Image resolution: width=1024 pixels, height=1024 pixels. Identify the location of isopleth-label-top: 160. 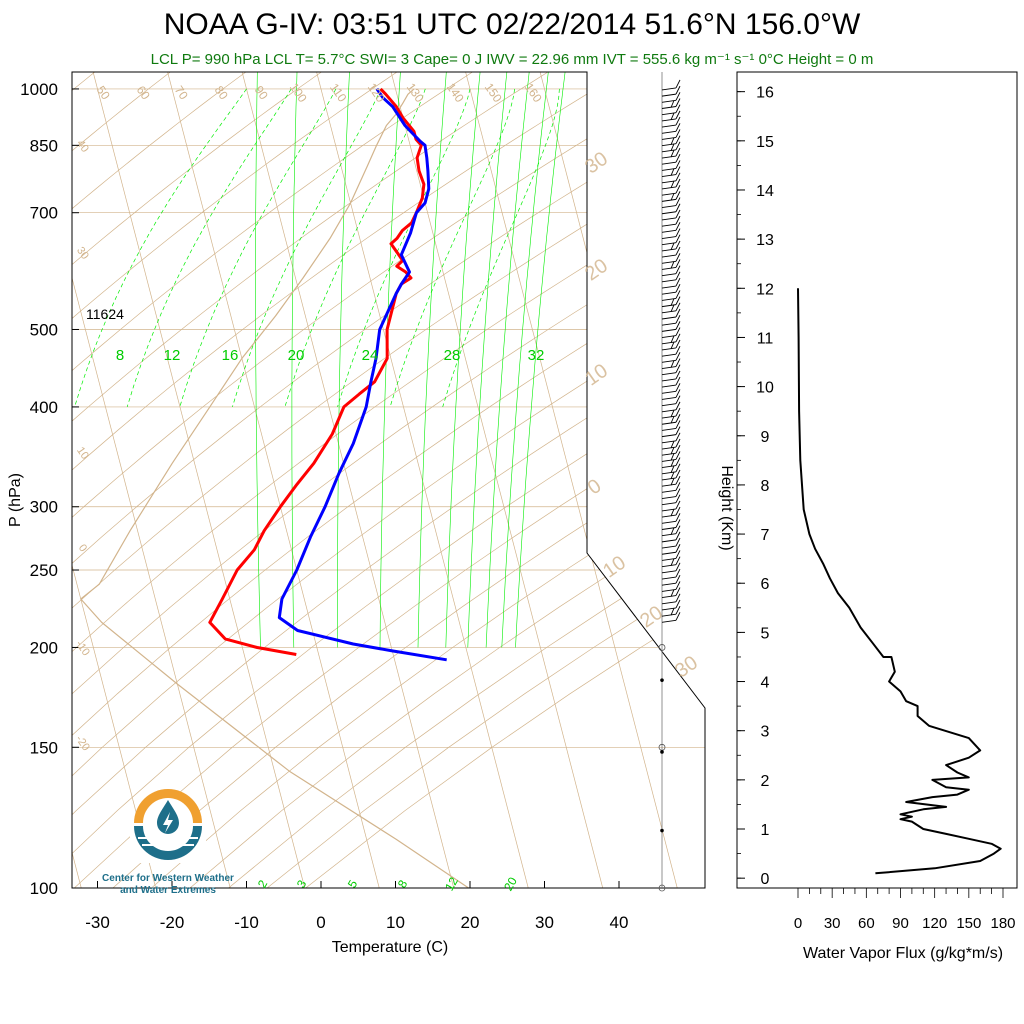
(533, 92).